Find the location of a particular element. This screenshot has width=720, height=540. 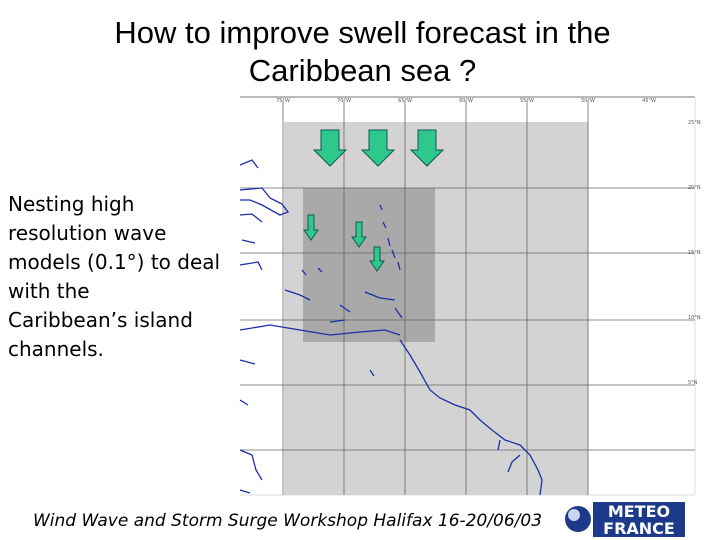

body-line: Caribbean’s island is located at coordinates (100, 320).